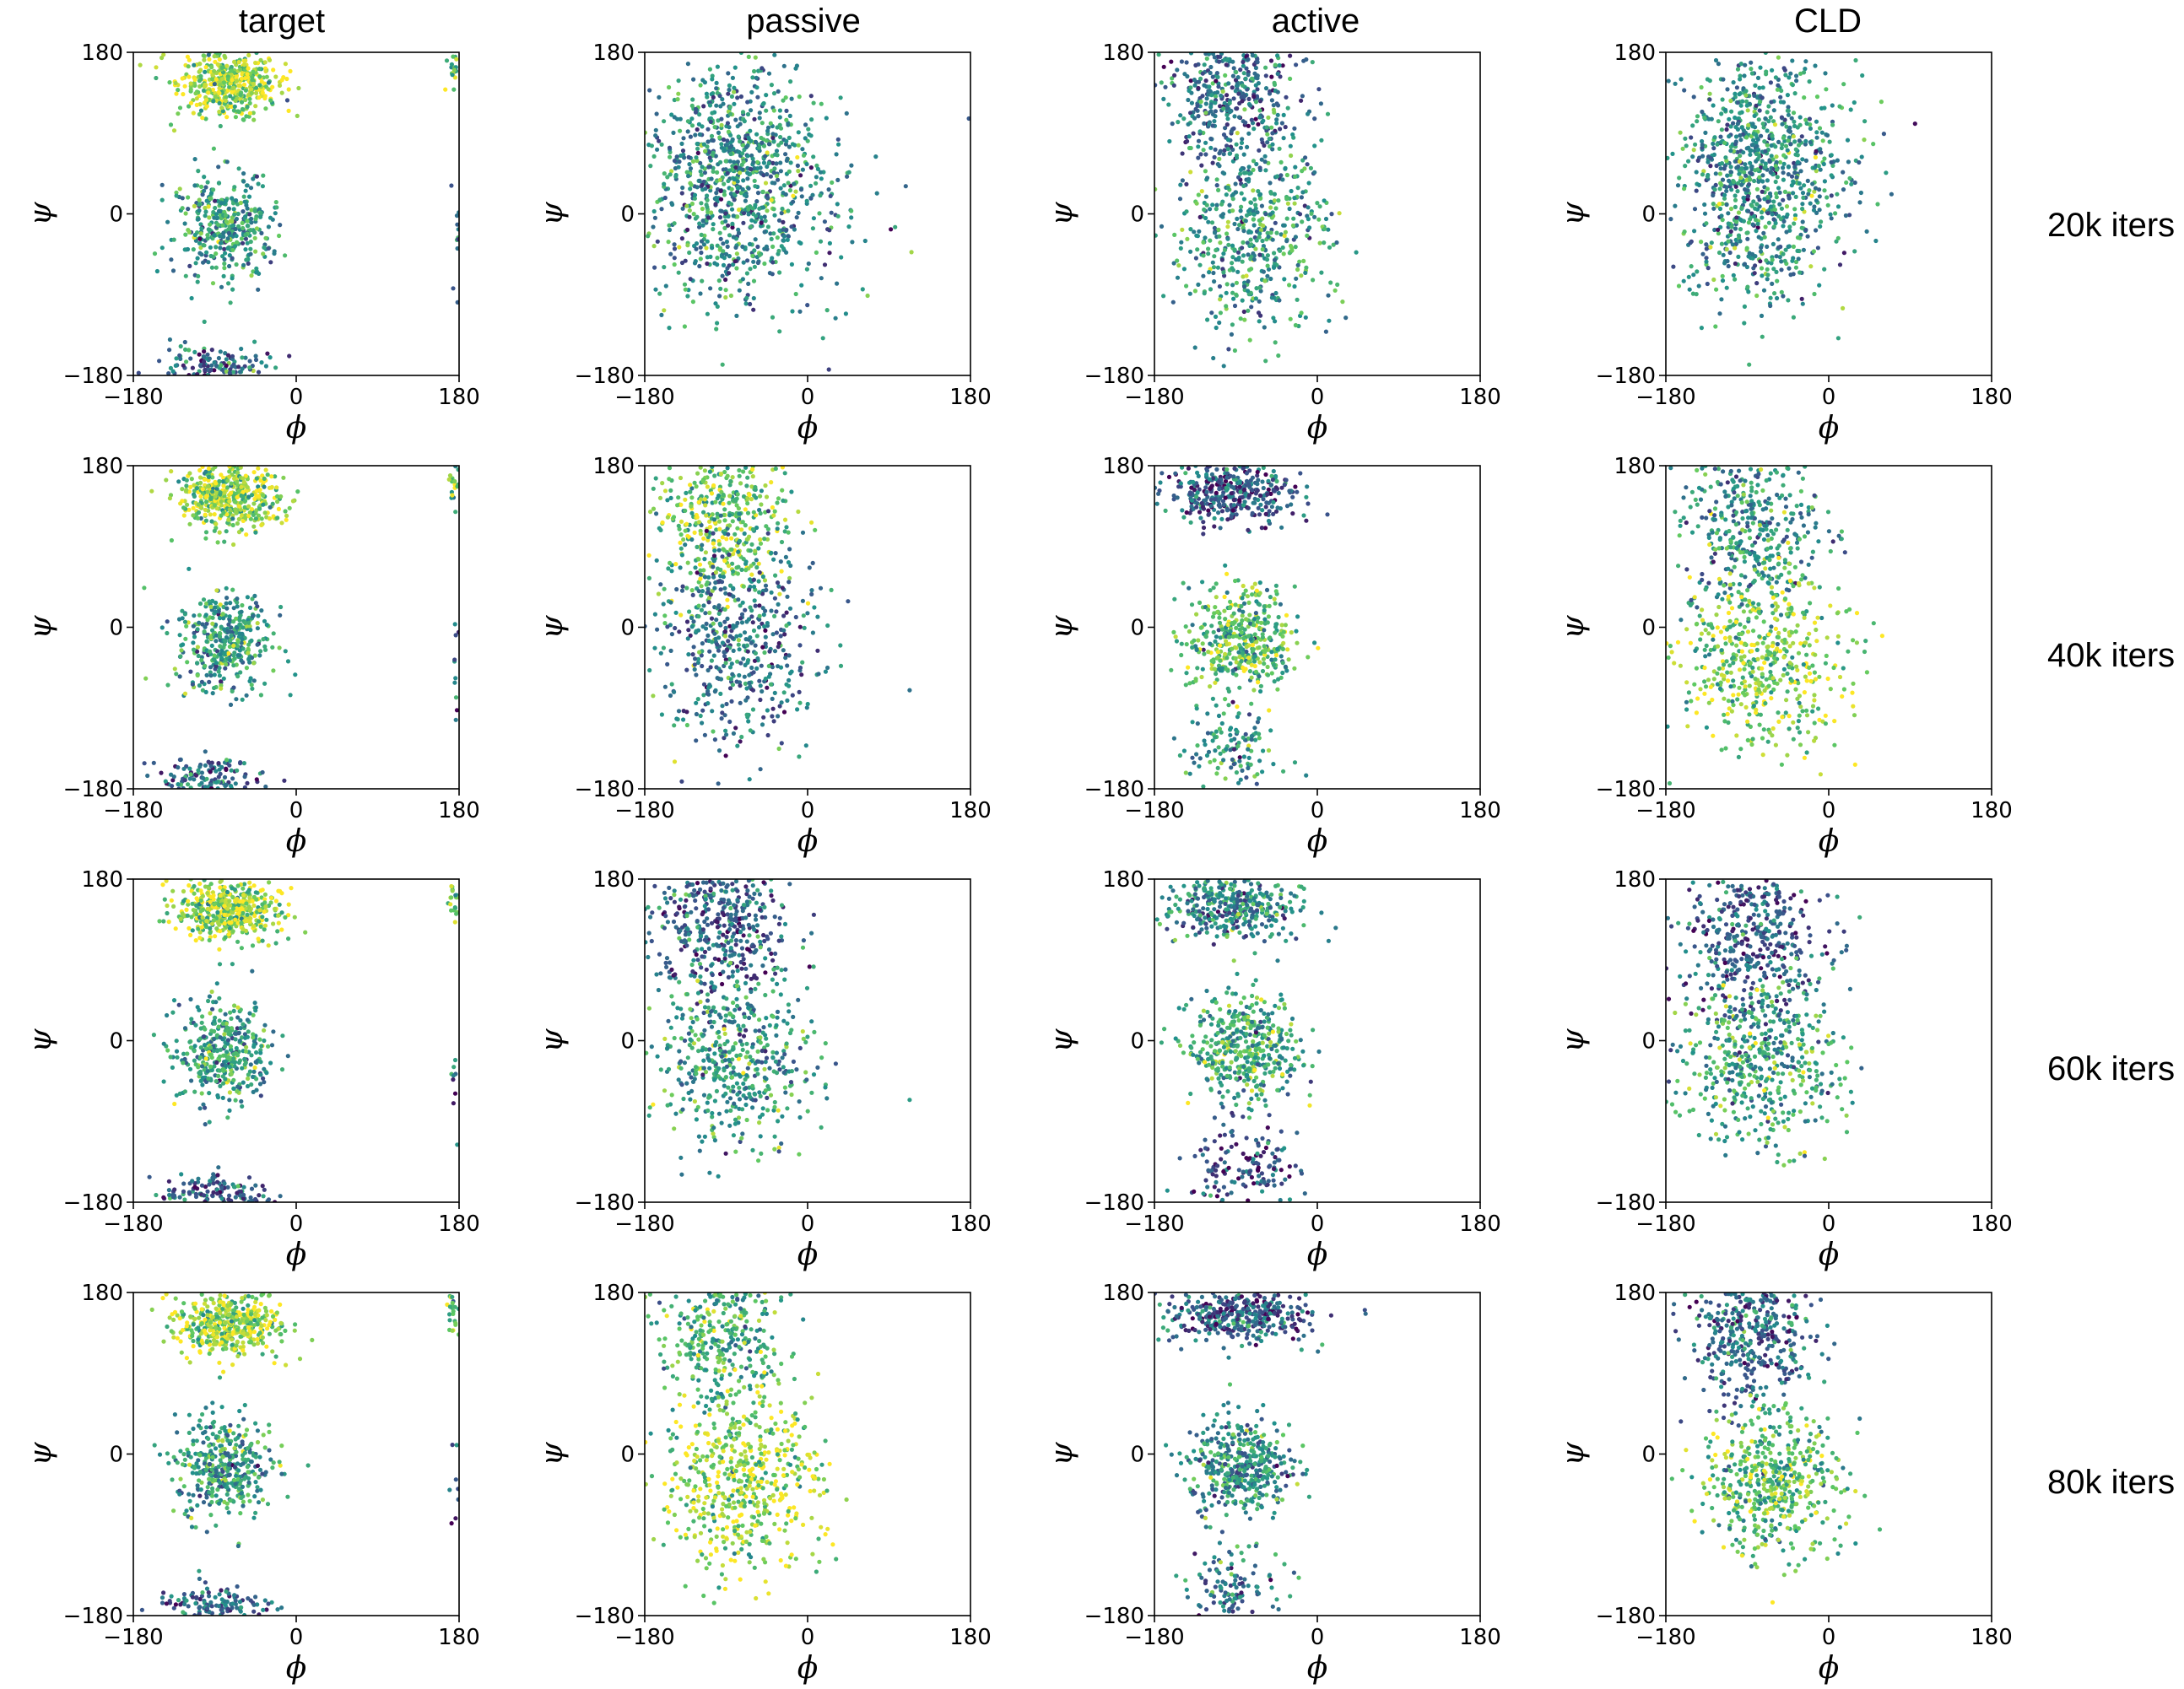 The width and height of the screenshot is (2184, 1689). Describe the element at coordinates (41, 627) in the screenshot. I see `y-axis-label: ψ` at that location.